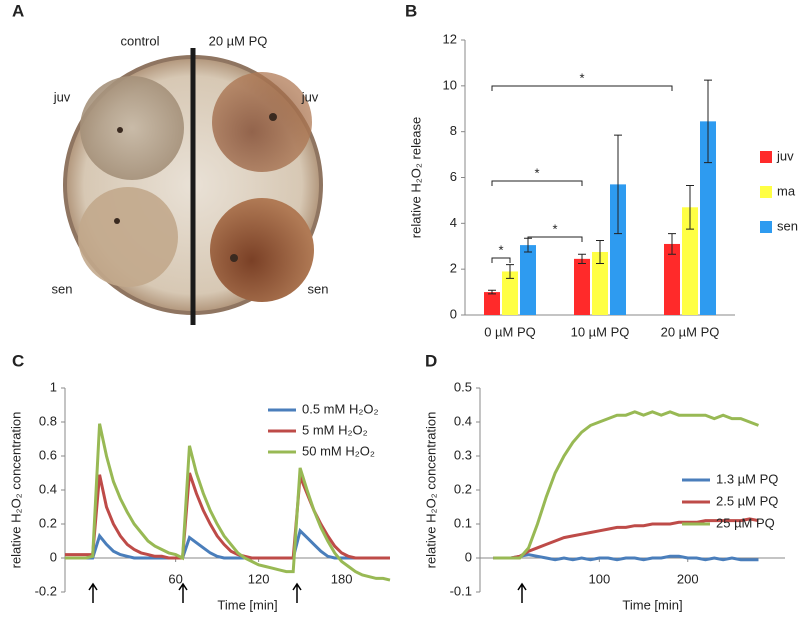 The height and width of the screenshot is (635, 800). What do you see at coordinates (335, 429) in the screenshot?
I see `legend-label: 5 mM H₂O₂` at bounding box center [335, 429].